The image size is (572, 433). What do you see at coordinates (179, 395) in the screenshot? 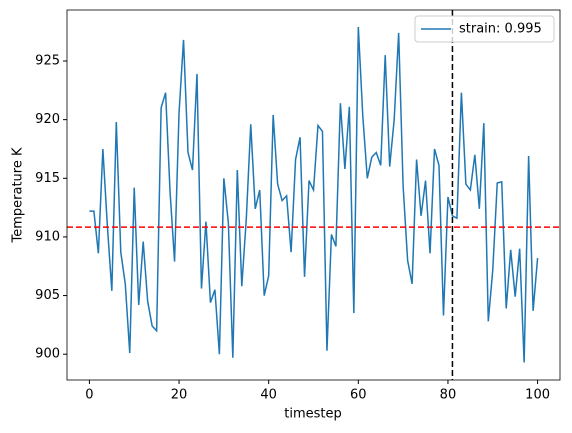
I see `x-tick-label: 20` at bounding box center [179, 395].